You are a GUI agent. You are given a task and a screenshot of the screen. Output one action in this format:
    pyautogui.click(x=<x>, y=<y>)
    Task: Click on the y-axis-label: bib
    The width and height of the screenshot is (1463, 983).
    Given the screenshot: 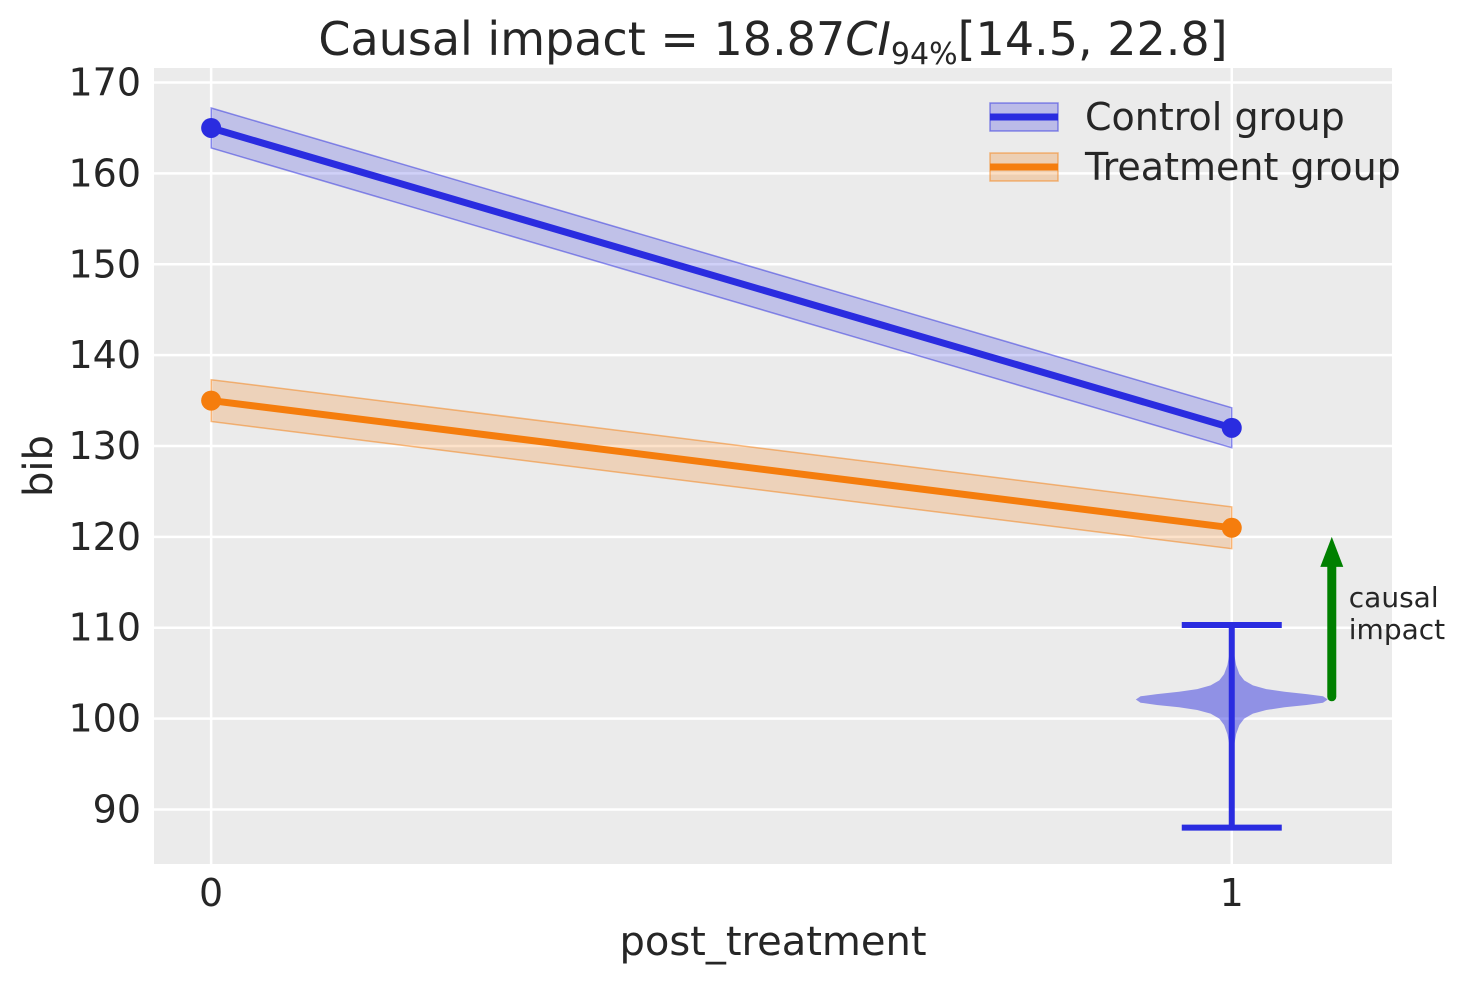 What is the action you would take?
    pyautogui.click(x=39, y=466)
    